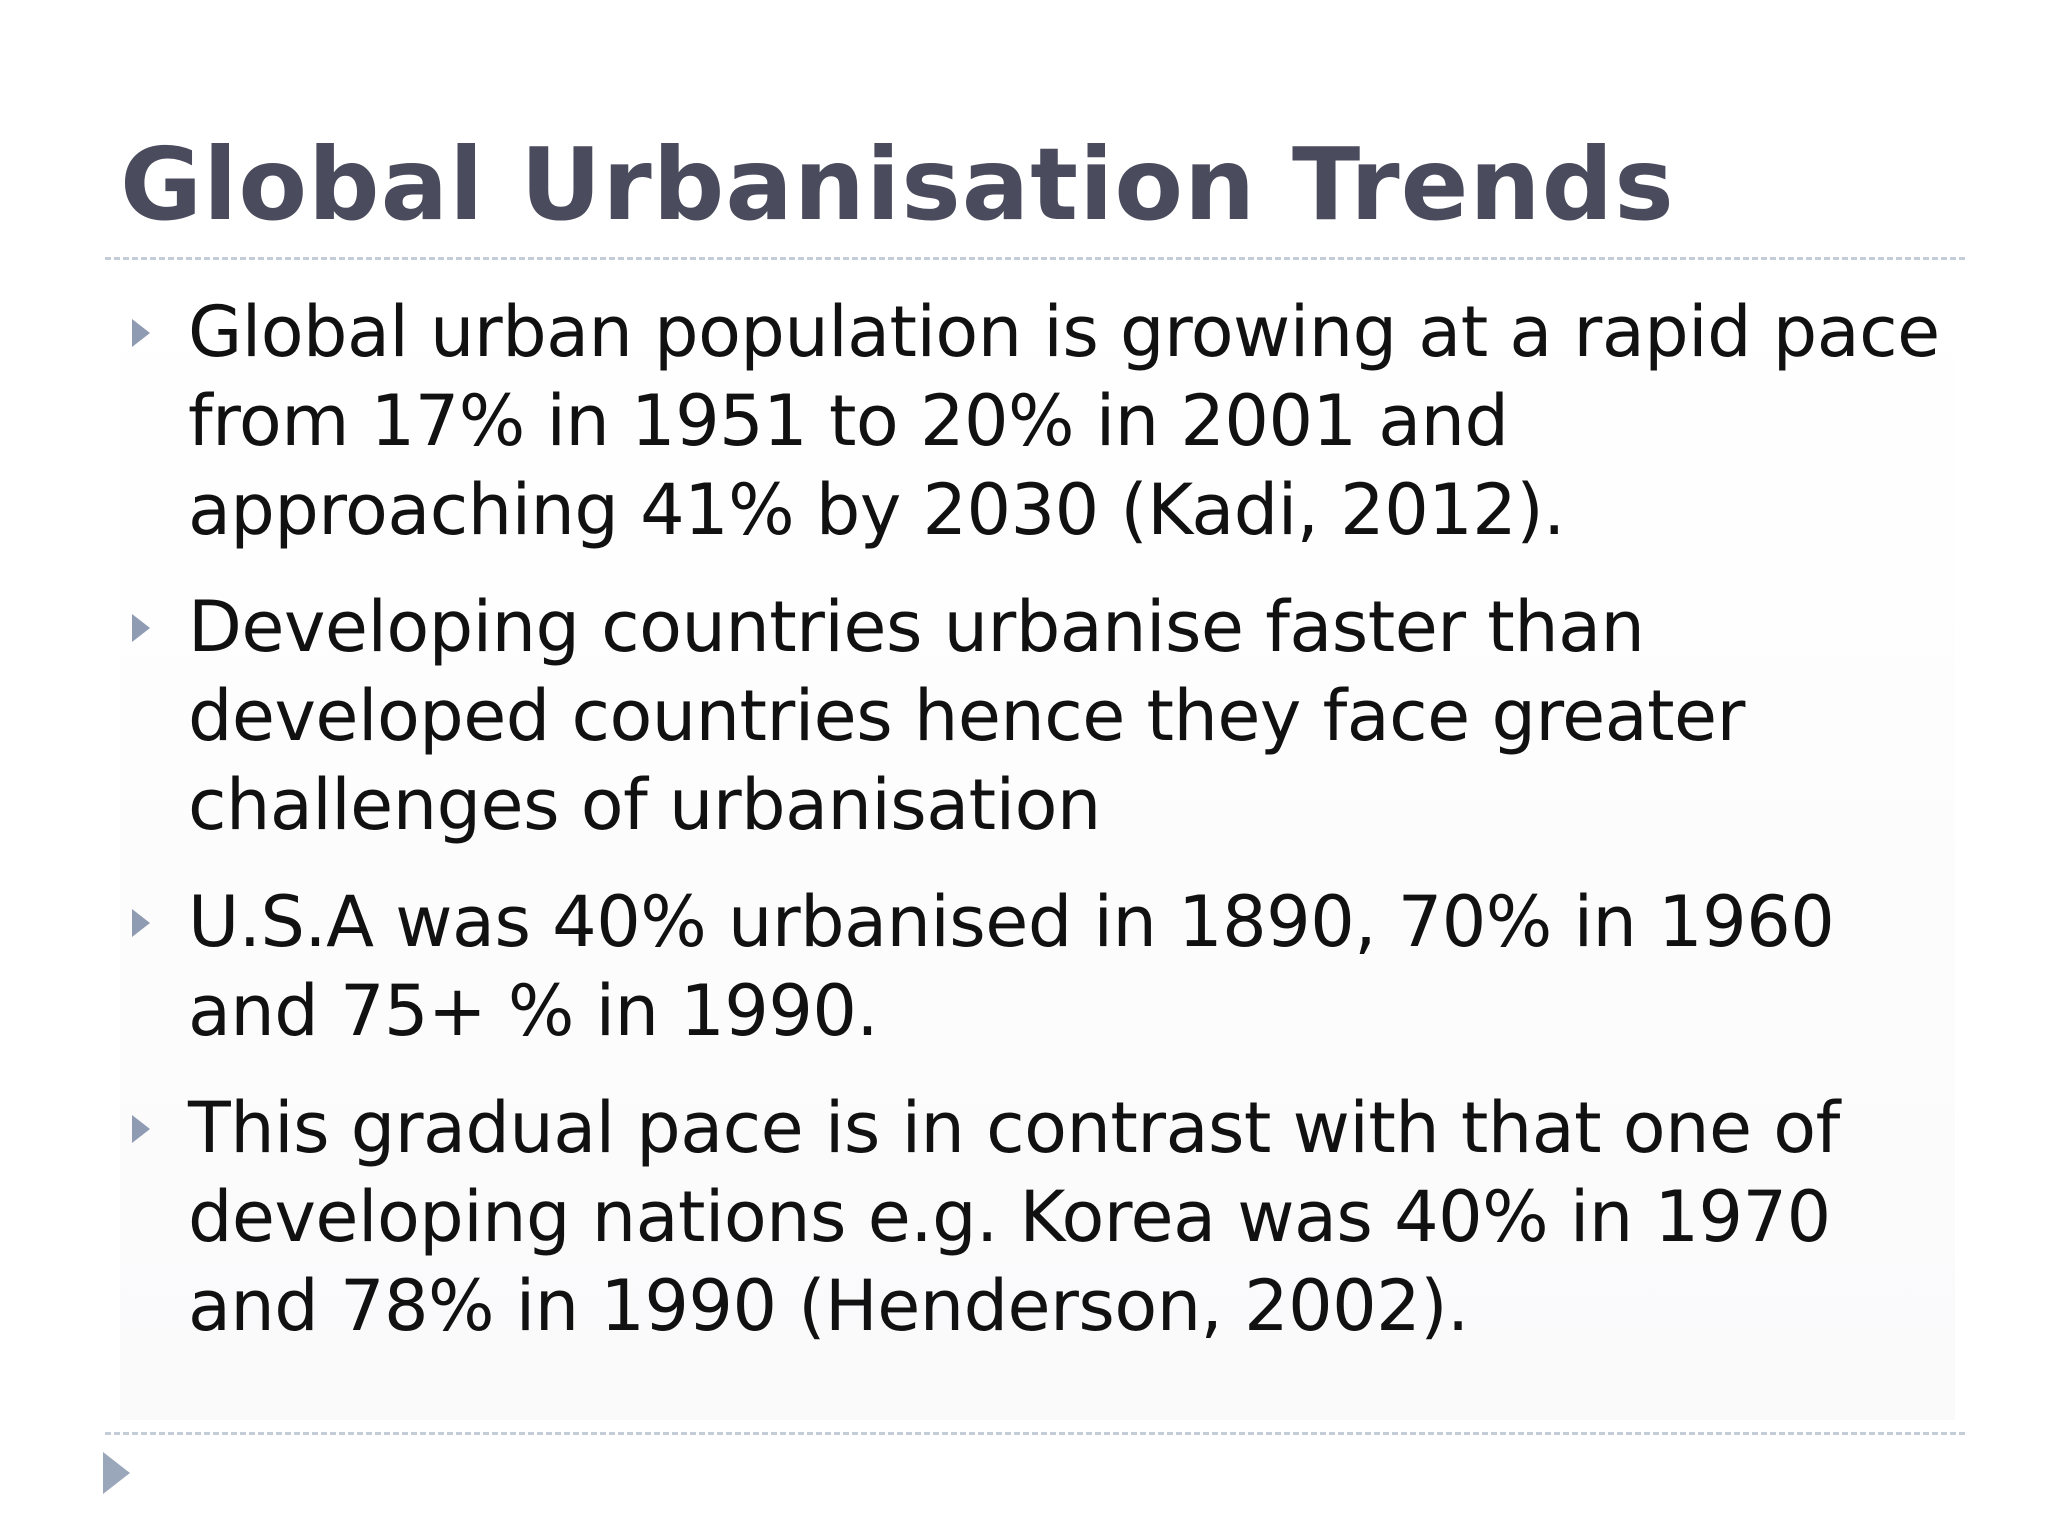 This screenshot has width=2048, height=1536. Describe the element at coordinates (1035, 258) in the screenshot. I see `title-divider` at that location.